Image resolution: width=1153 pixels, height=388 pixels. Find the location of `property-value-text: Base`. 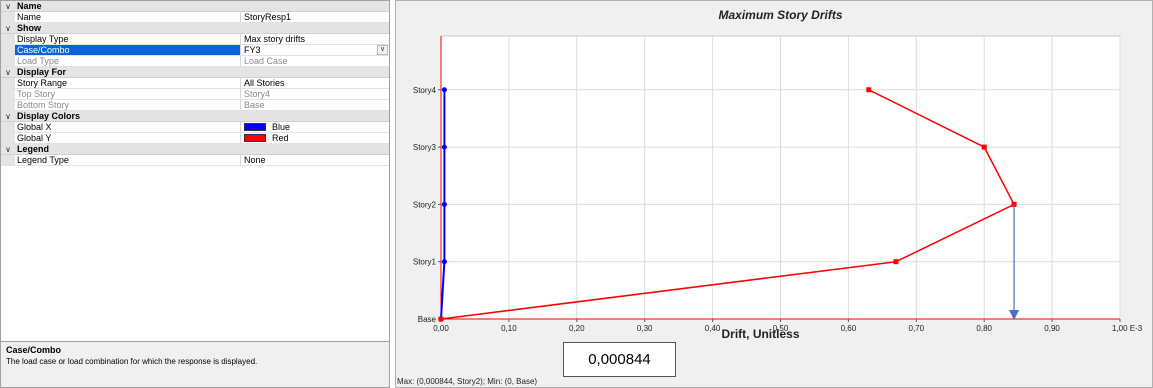

property-value-text: Base is located at coordinates (254, 105).